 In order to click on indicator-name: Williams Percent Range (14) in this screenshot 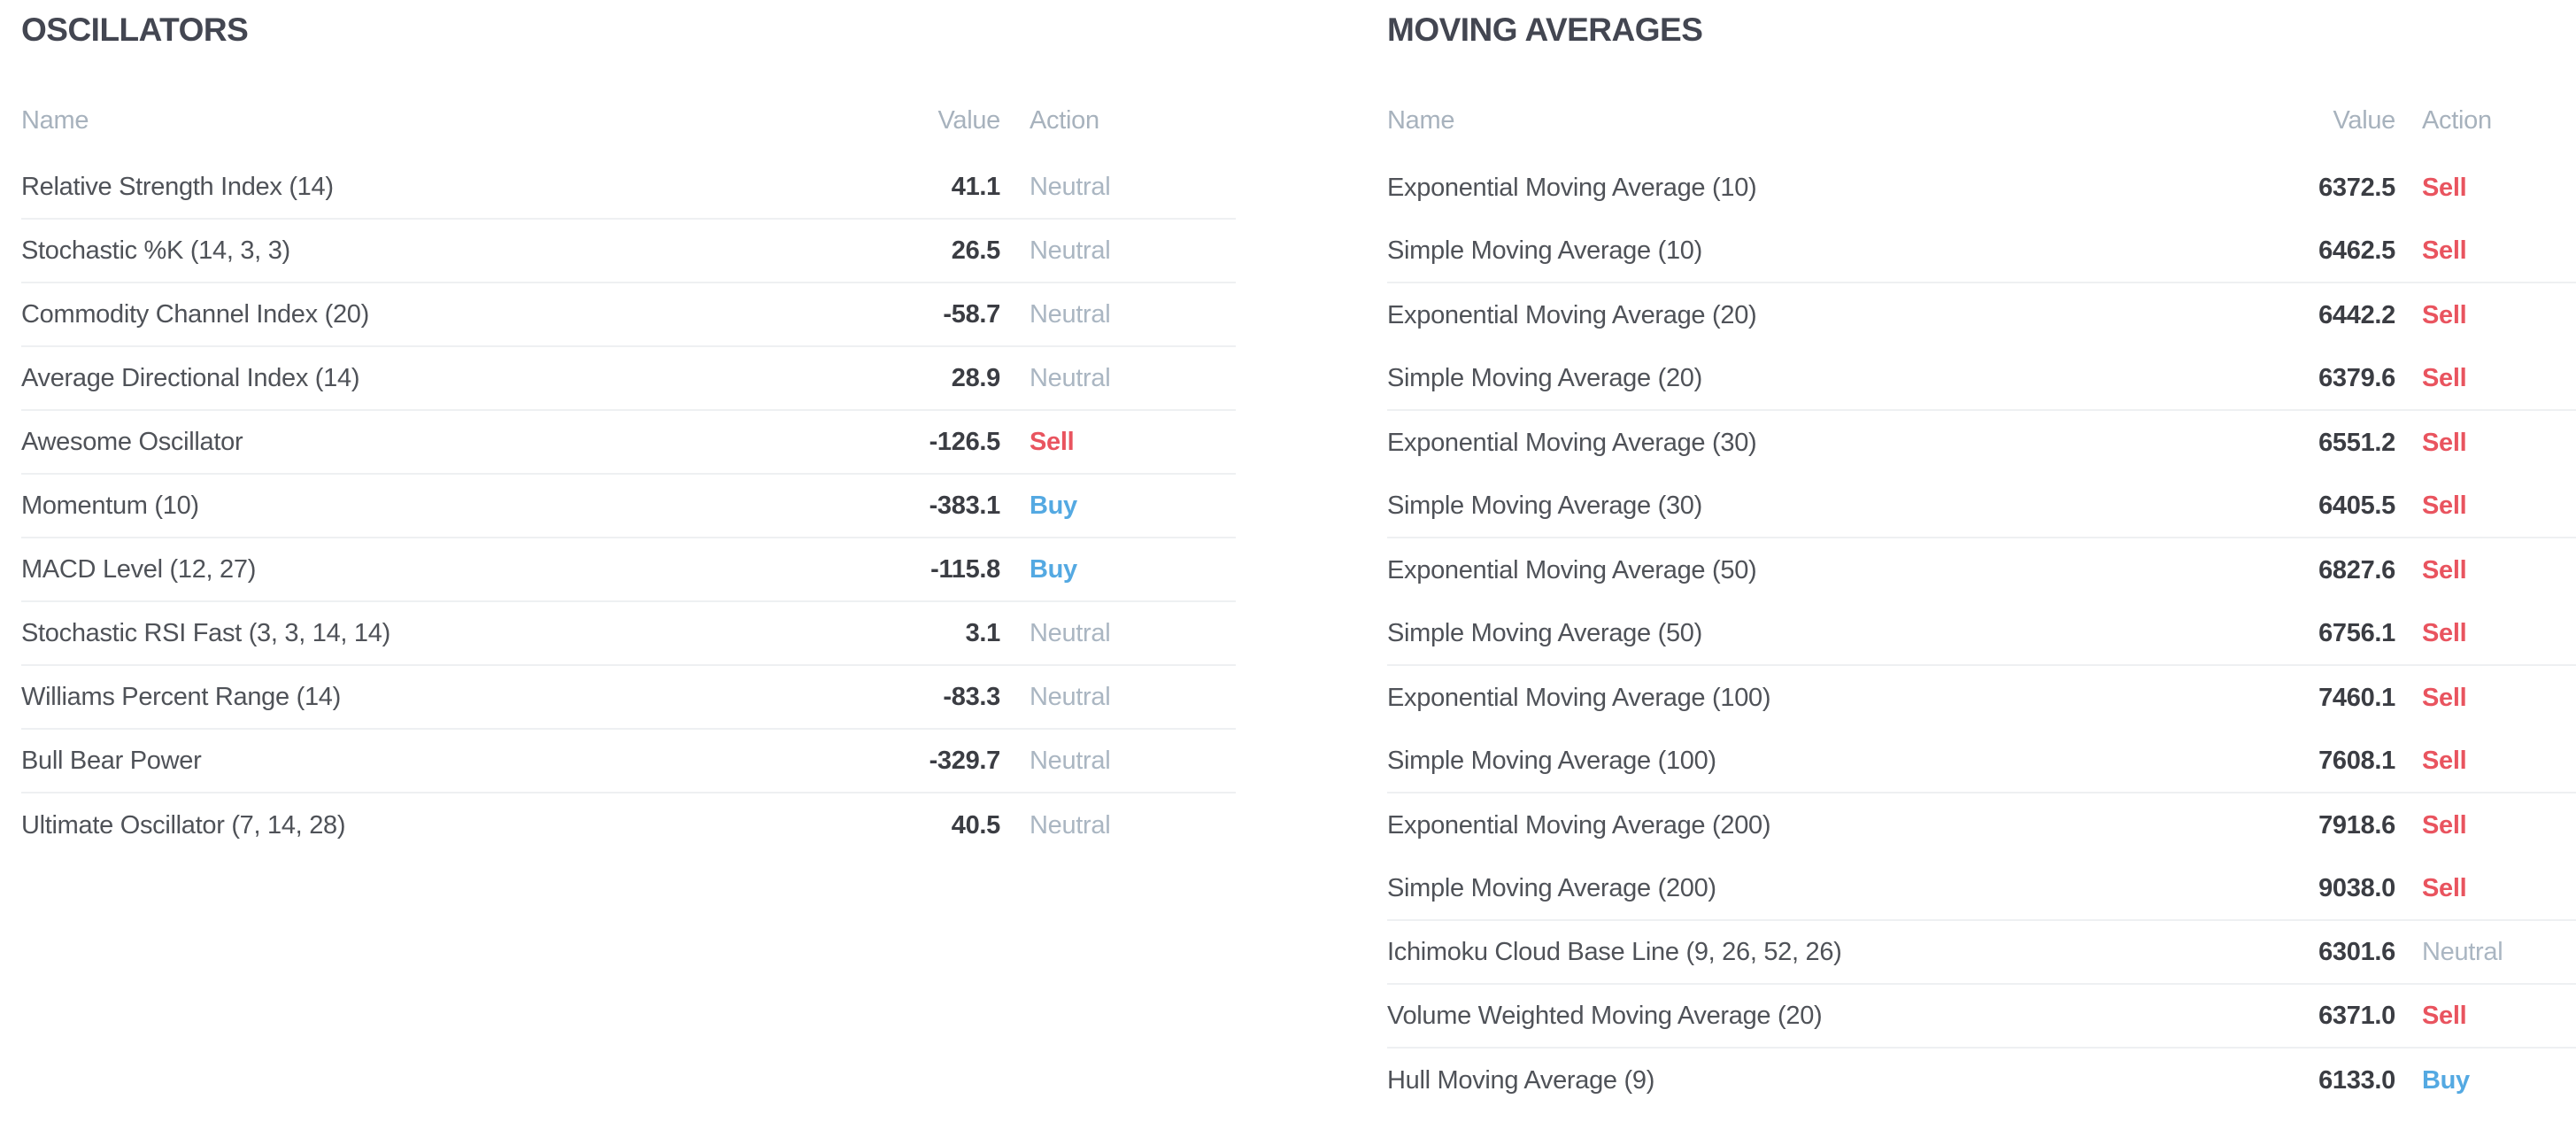, I will do `click(181, 696)`.